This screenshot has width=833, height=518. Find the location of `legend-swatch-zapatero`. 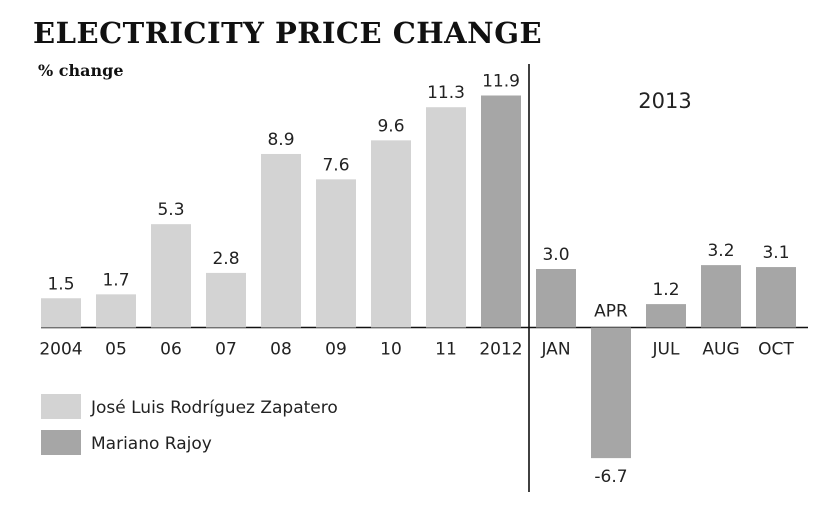

legend-swatch-zapatero is located at coordinates (61, 406).